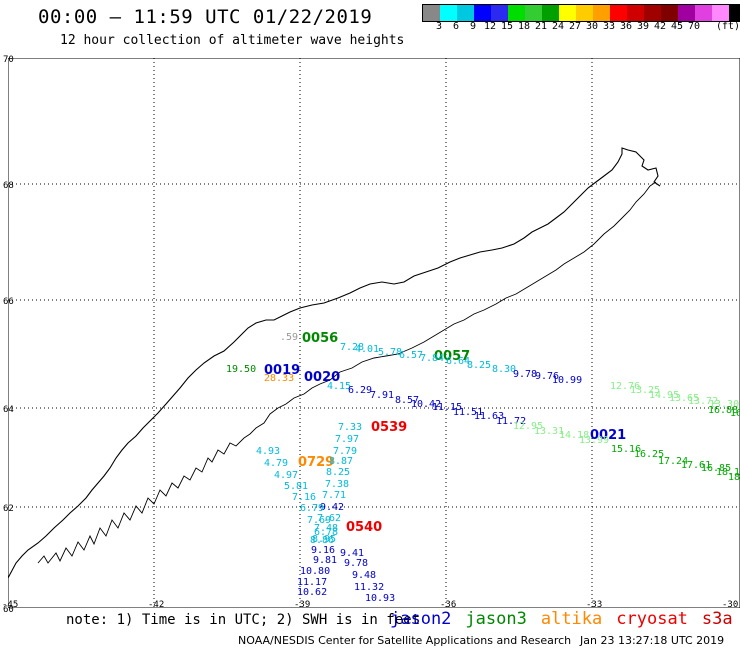 The image size is (740, 650). Describe the element at coordinates (728, 26) in the screenshot. I see `color-scale-unit: (ft)` at that location.